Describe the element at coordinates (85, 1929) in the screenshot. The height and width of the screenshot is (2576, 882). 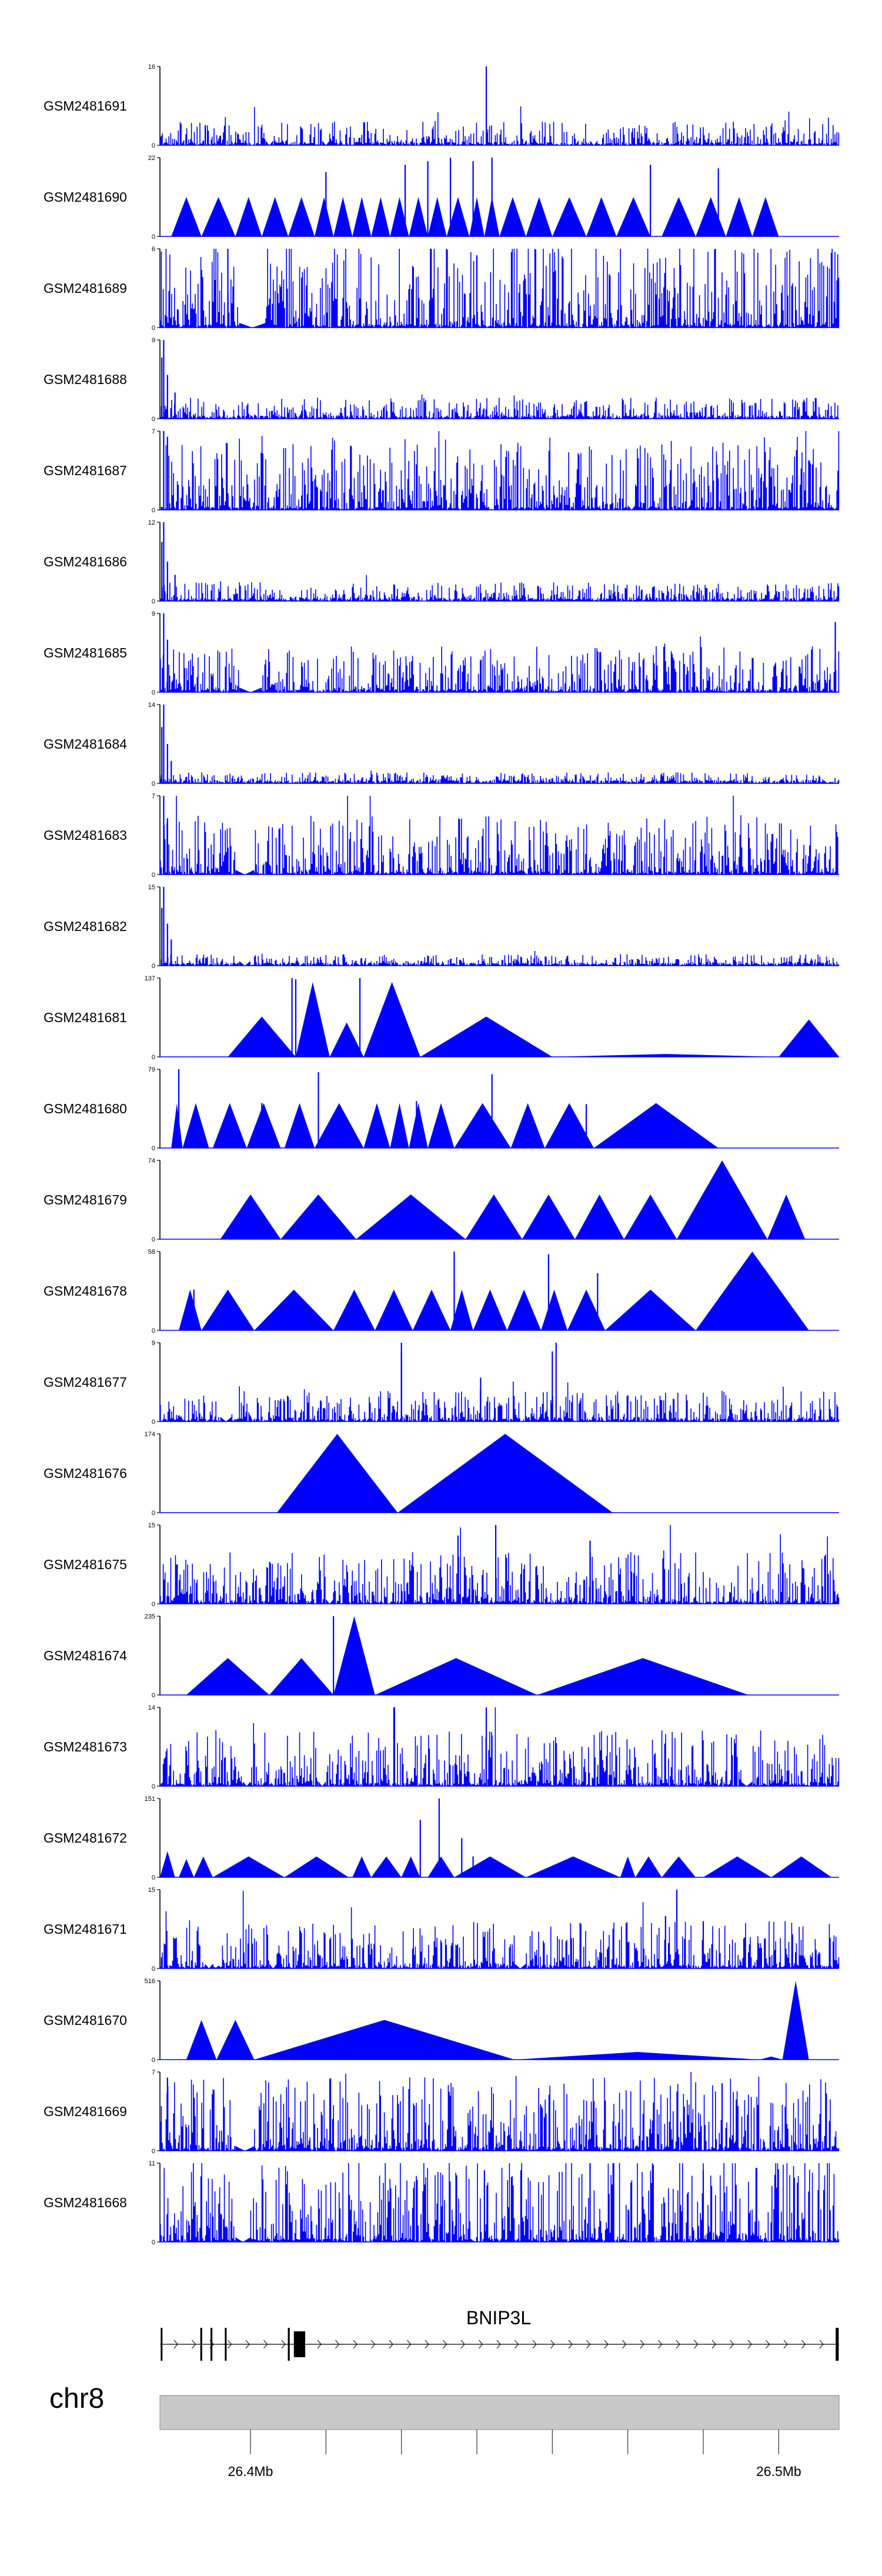
I see `track-label: GSM2481671` at that location.